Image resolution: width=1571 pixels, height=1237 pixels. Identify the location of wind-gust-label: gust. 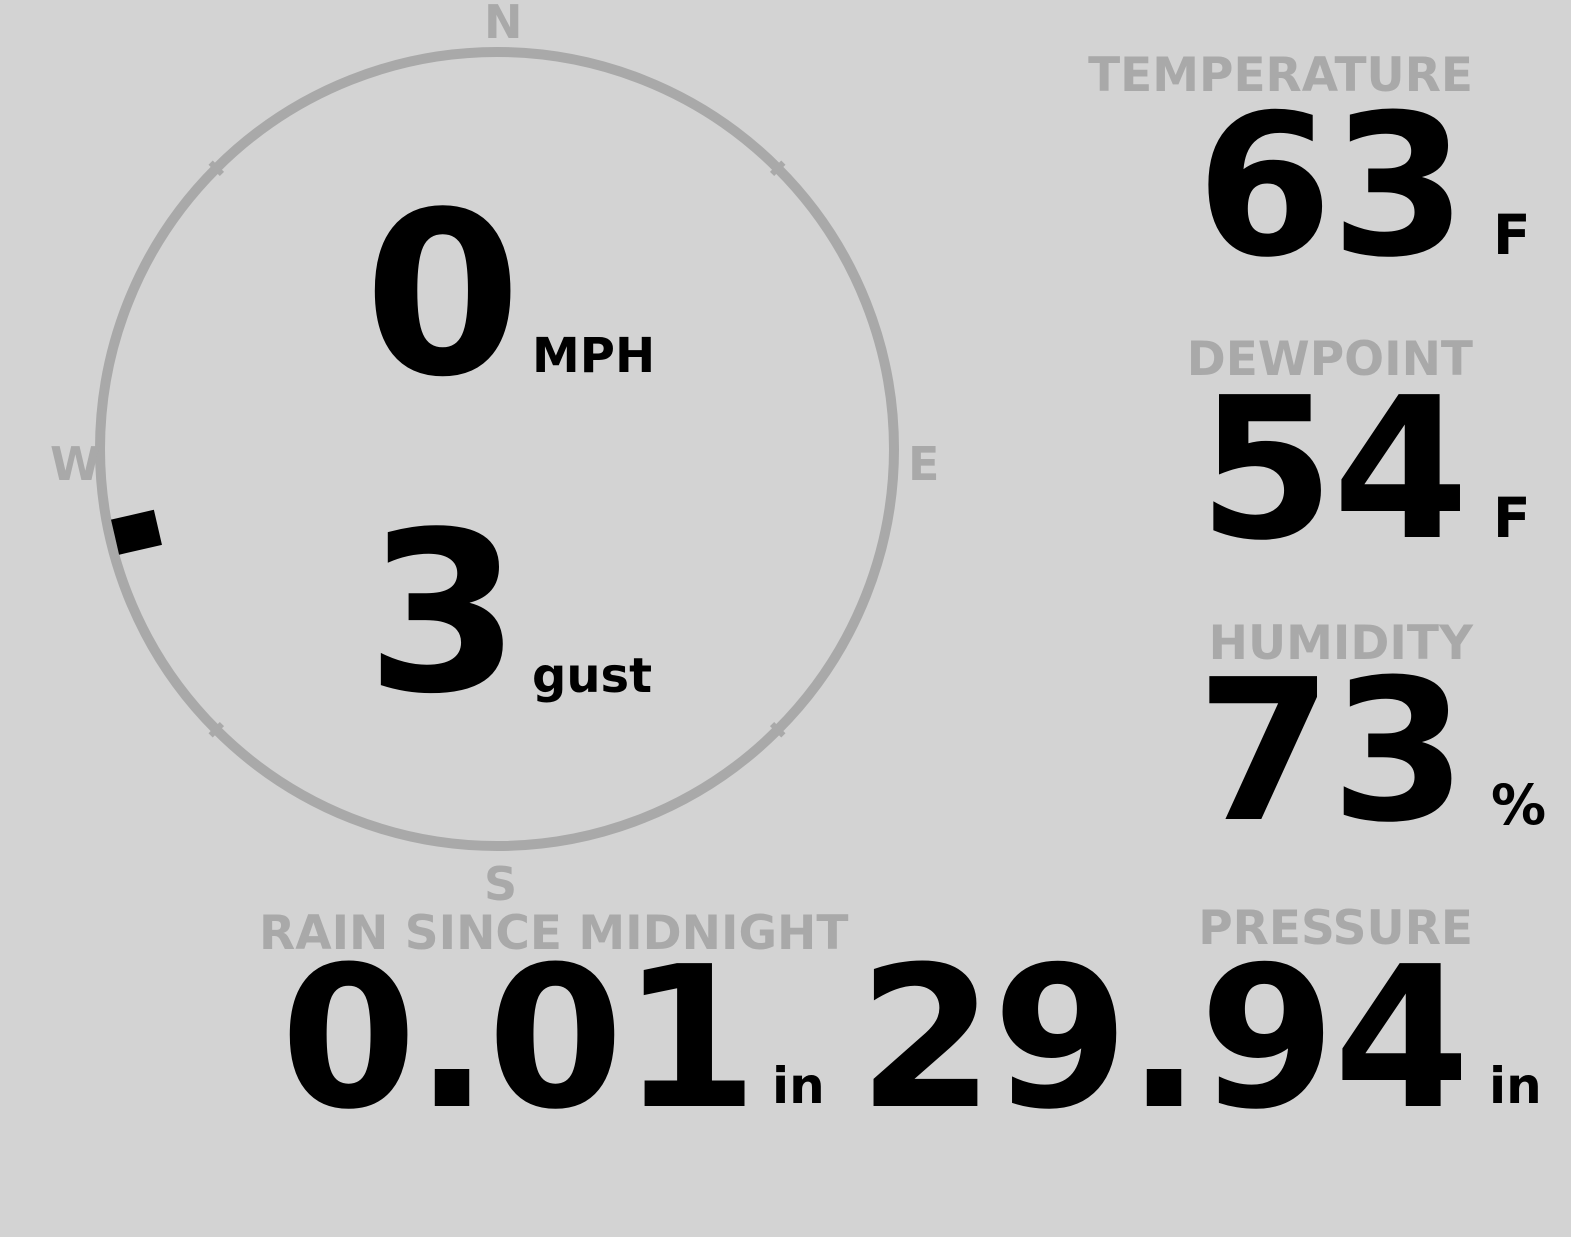
(592, 676).